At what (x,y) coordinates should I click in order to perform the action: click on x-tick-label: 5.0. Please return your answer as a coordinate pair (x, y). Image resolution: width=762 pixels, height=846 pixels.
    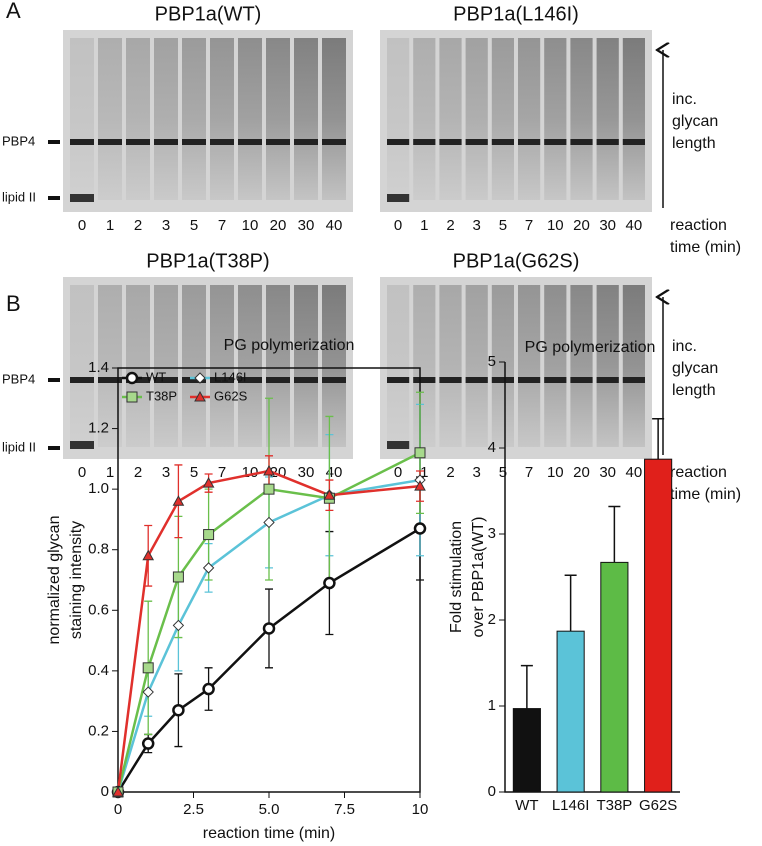
    Looking at the image, I should click on (269, 809).